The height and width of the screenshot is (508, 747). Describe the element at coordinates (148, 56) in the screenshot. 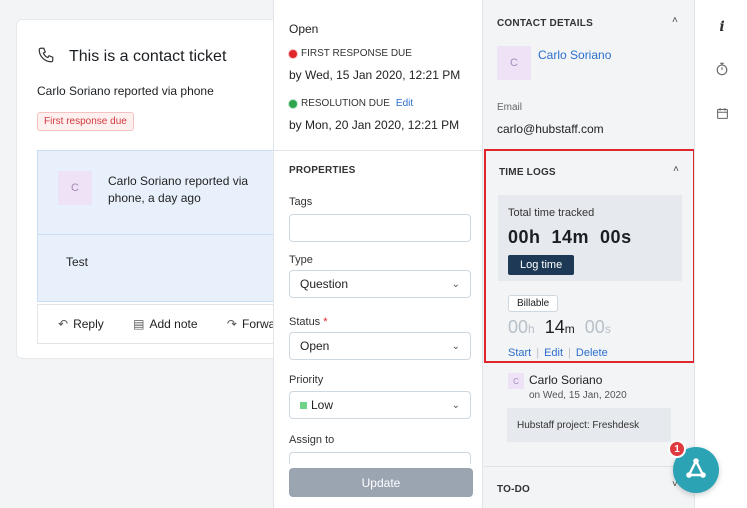

I see `ticket-title: This is a contact ticket` at that location.